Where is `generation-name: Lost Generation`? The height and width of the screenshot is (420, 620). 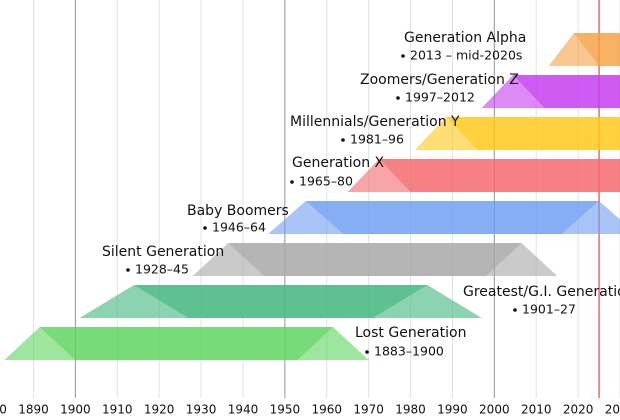 generation-name: Lost Generation is located at coordinates (410, 333).